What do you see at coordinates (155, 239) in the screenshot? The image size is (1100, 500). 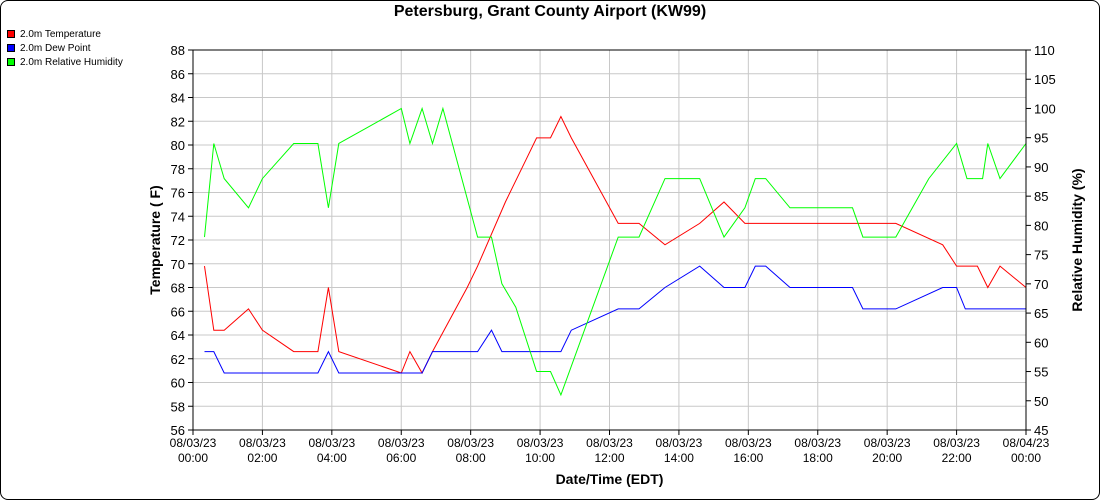 I see `y-axis-label-left: Temperature ( F)` at bounding box center [155, 239].